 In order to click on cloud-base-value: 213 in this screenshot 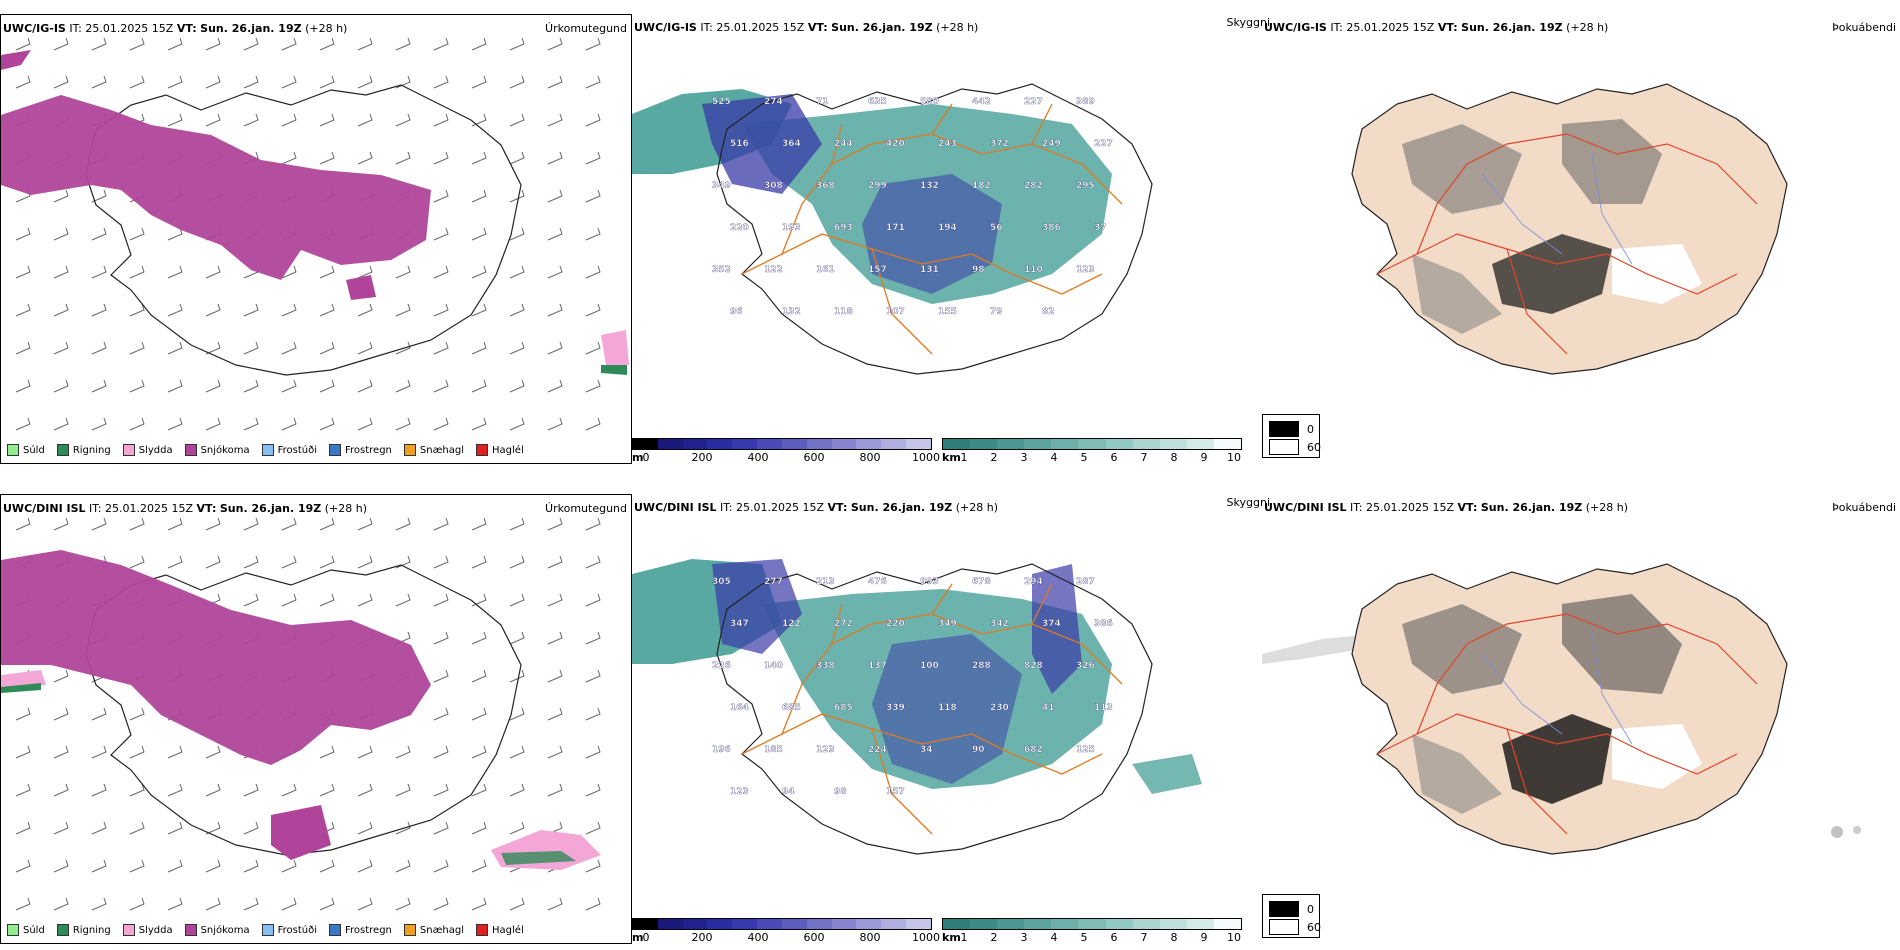, I will do `click(825, 582)`.